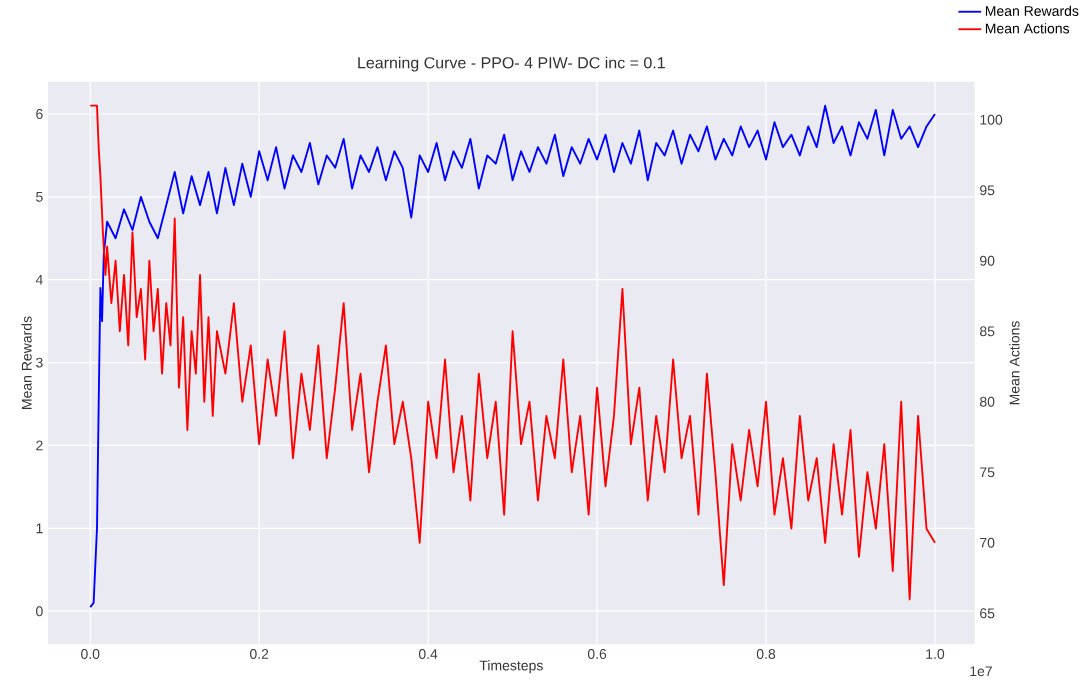 This screenshot has width=1092, height=681. What do you see at coordinates (987, 402) in the screenshot?
I see `y2-tick-label: 80` at bounding box center [987, 402].